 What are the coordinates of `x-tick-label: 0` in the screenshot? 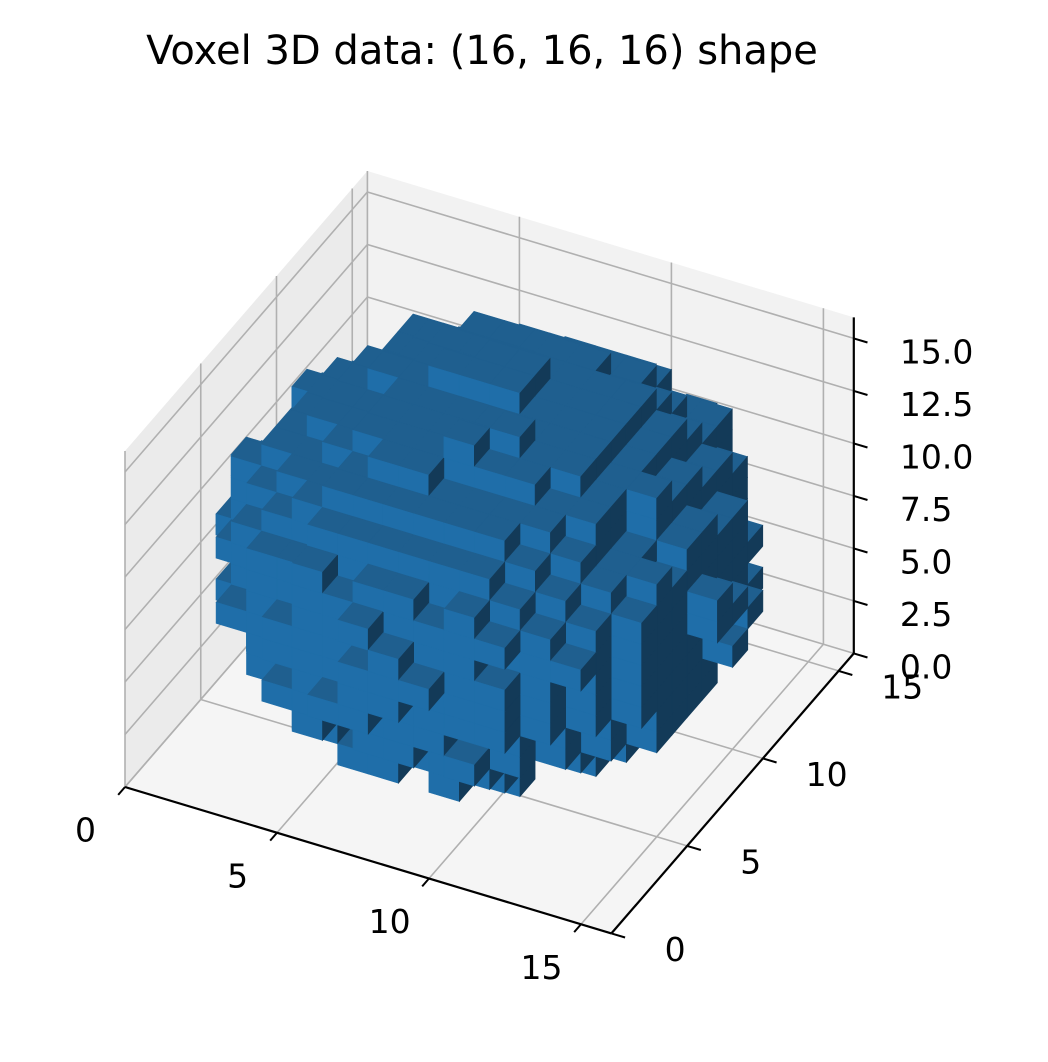 It's located at (85, 830).